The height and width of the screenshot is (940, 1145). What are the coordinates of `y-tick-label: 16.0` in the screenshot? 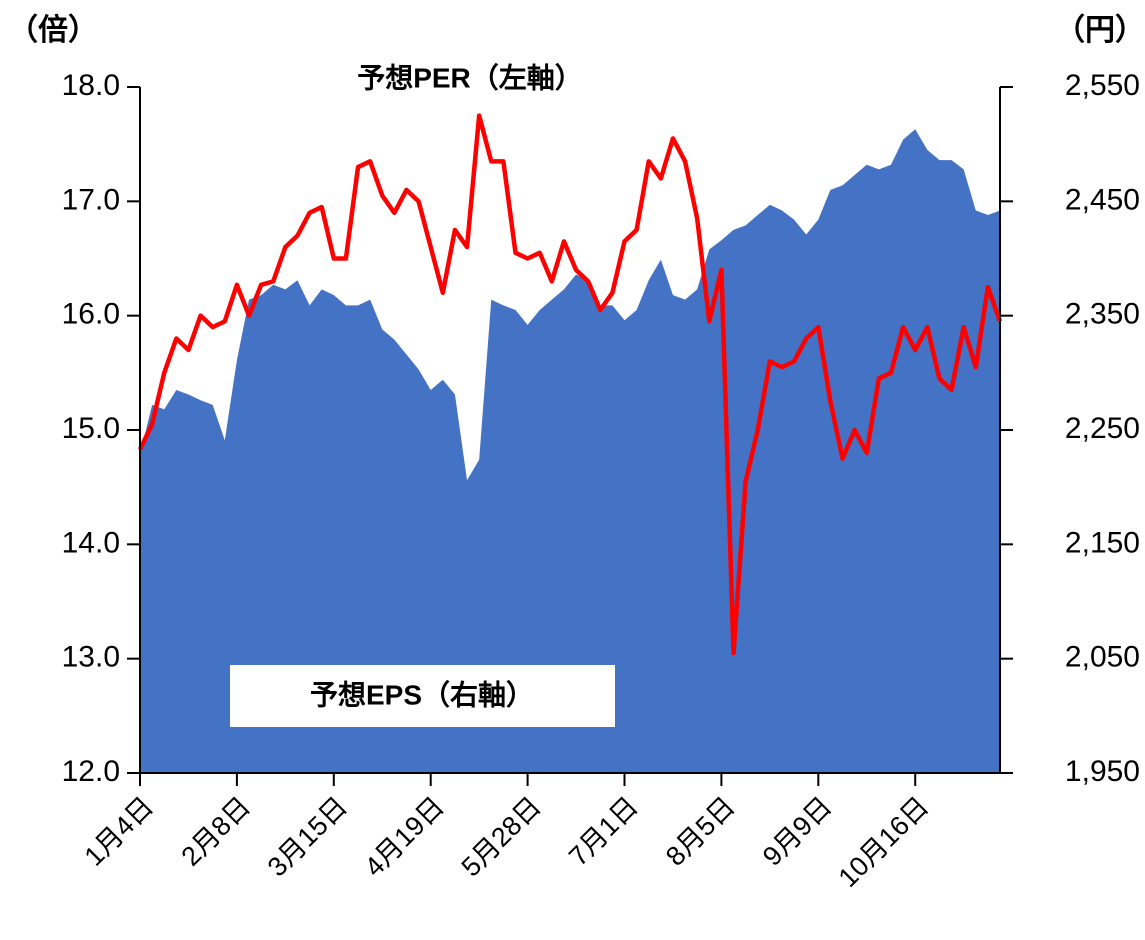 It's located at (91, 314).